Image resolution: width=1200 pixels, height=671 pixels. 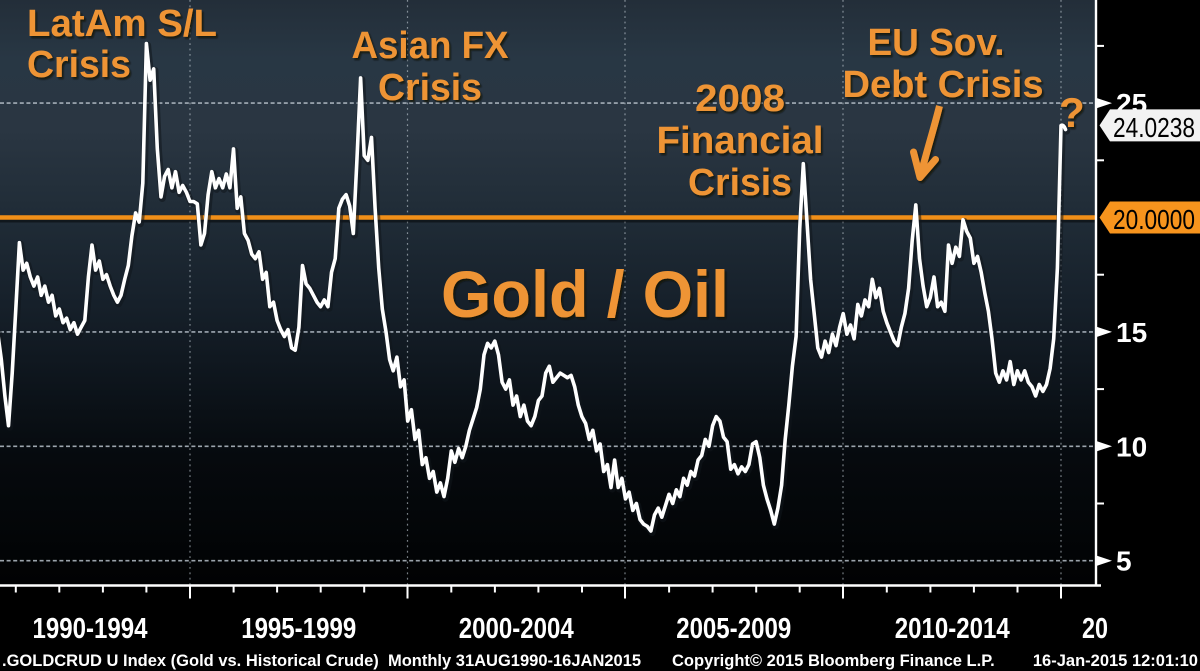 What do you see at coordinates (585, 294) in the screenshot?
I see `svg-text: Gold / Oil` at bounding box center [585, 294].